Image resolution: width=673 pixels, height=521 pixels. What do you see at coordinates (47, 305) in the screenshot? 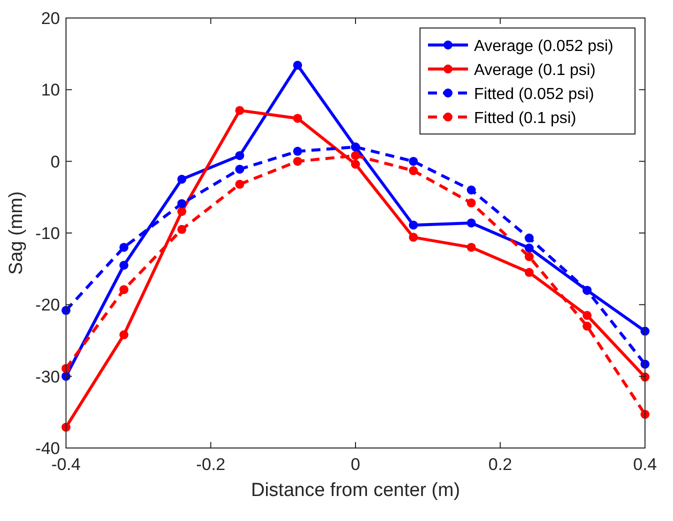
I see `y-tick-label: -20` at bounding box center [47, 305].